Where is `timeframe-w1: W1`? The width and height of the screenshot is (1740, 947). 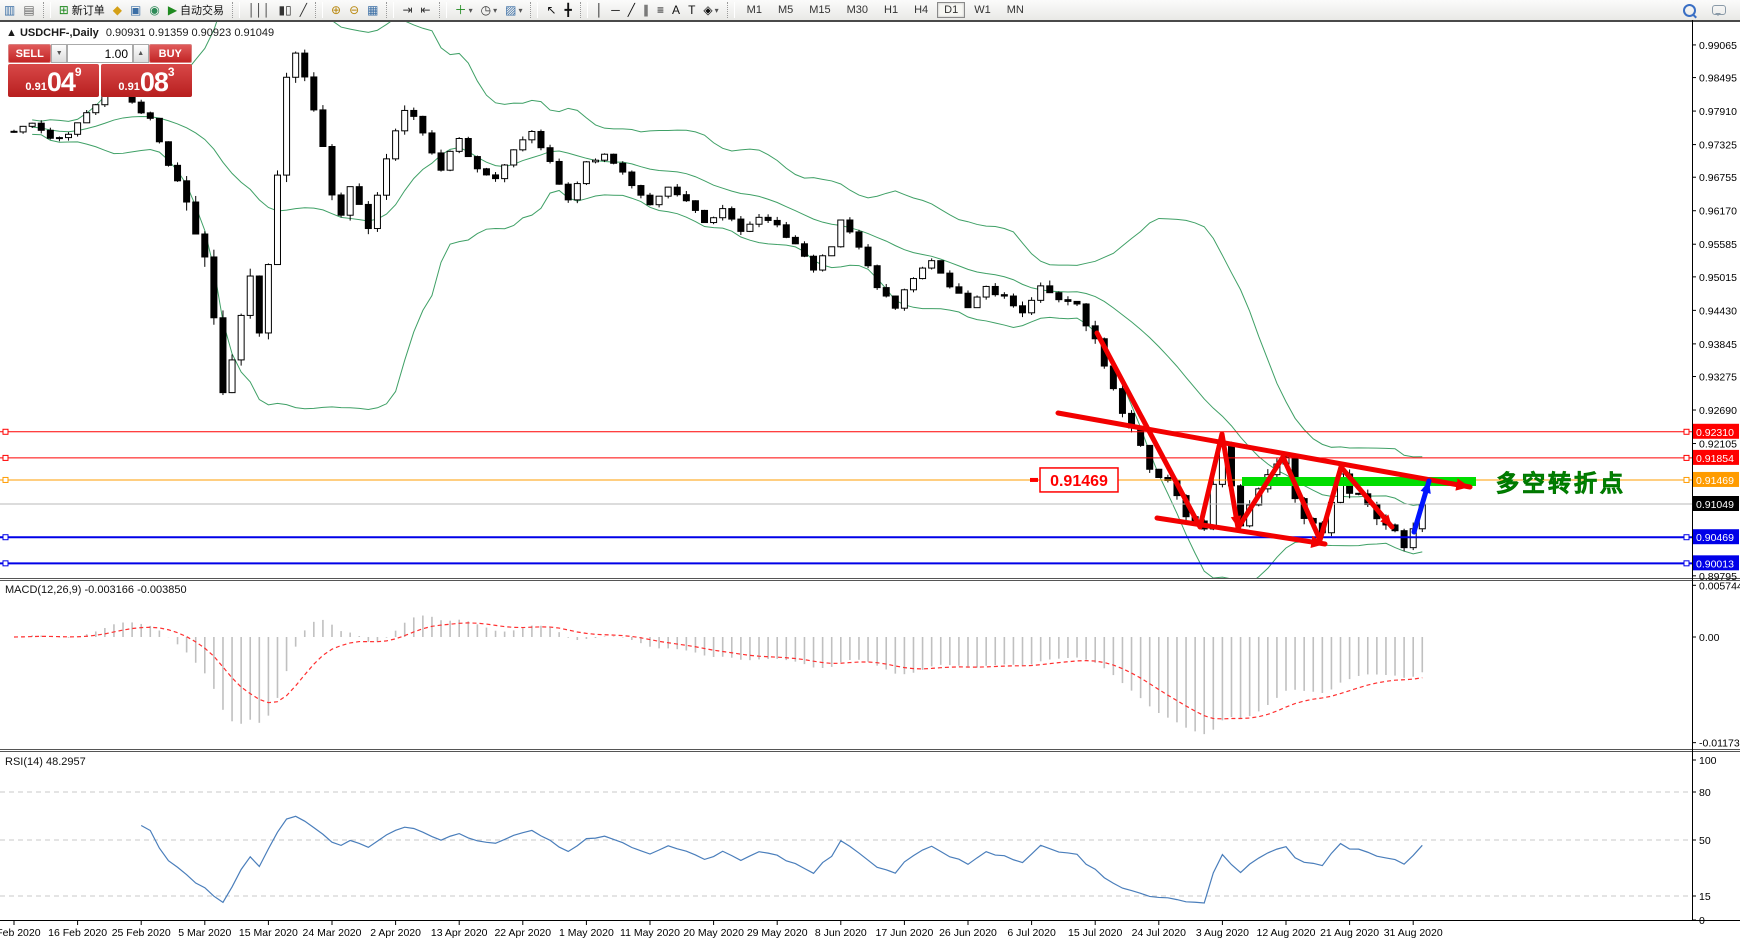
timeframe-w1: W1 is located at coordinates (982, 10).